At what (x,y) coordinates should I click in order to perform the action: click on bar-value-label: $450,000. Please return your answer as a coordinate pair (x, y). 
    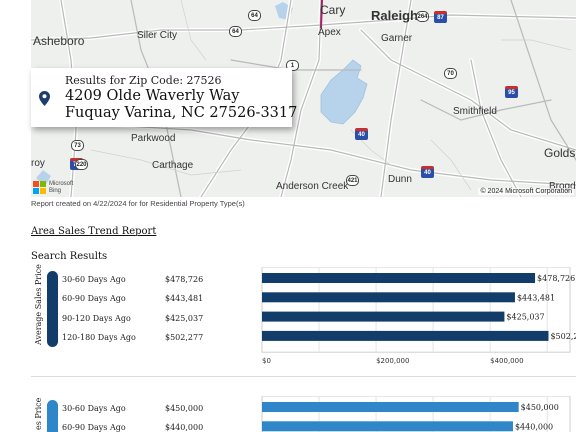
    Looking at the image, I should click on (540, 407).